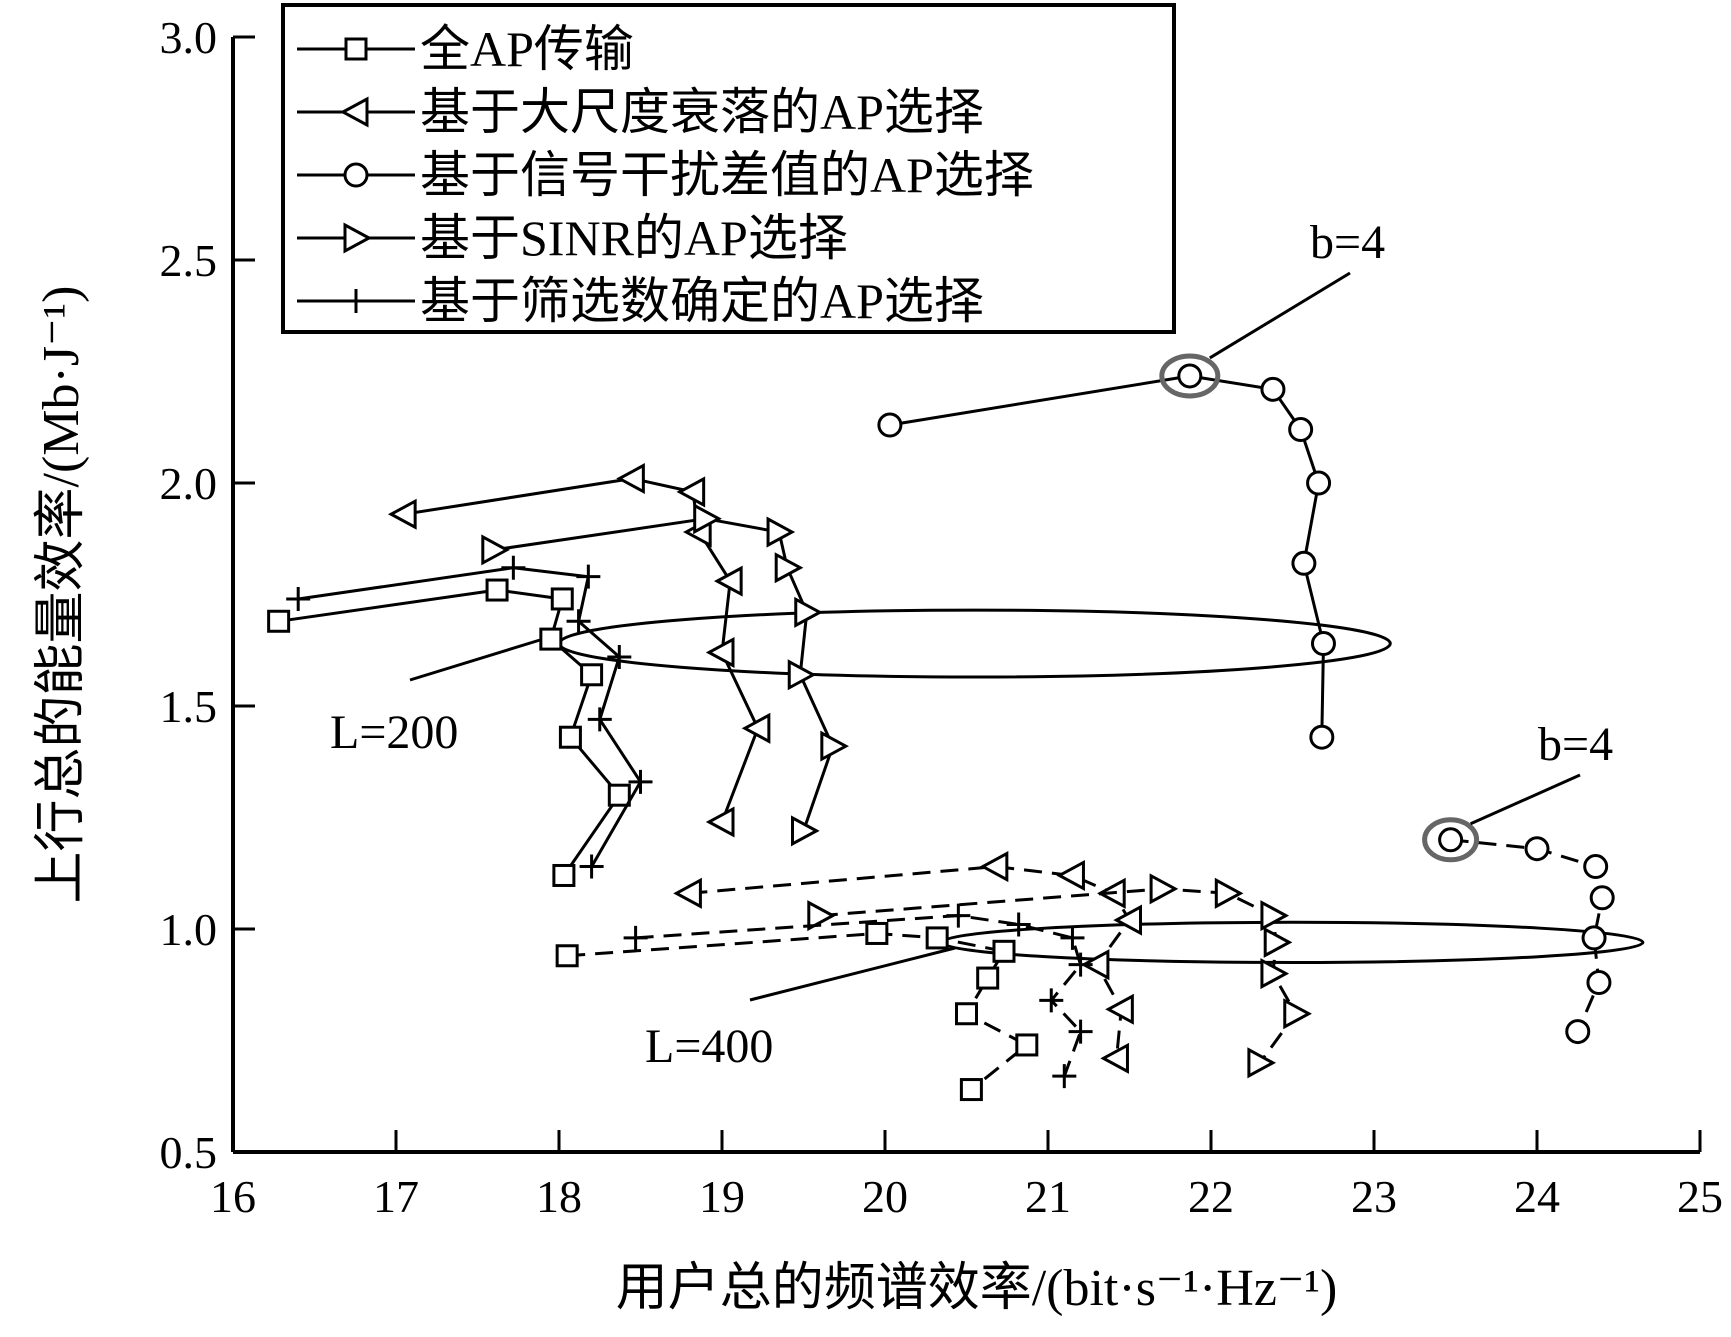 The height and width of the screenshot is (1337, 1731). Describe the element at coordinates (189, 929) in the screenshot. I see `y-tick-label: 1.0` at that location.